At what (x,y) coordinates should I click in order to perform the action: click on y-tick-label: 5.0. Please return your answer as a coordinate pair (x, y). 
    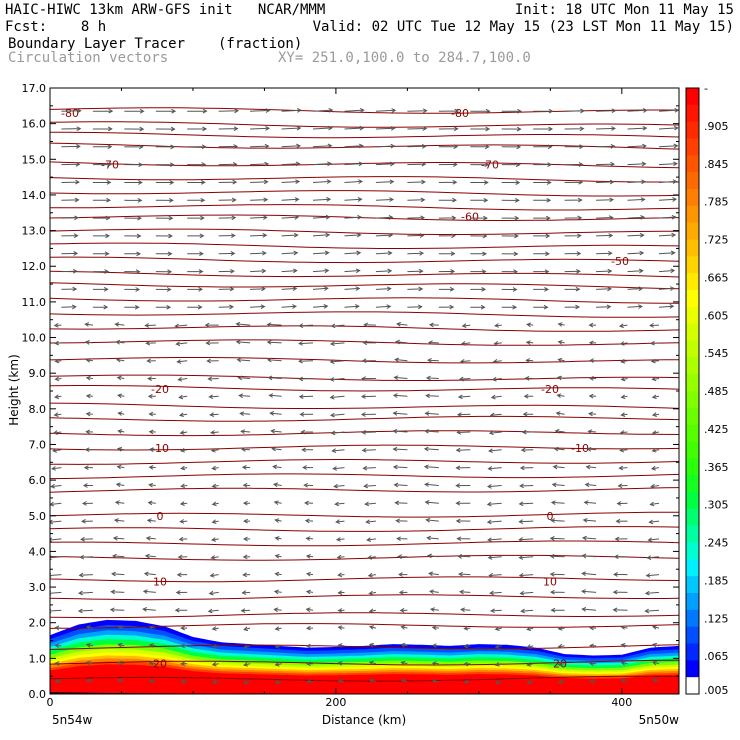
    Looking at the image, I should click on (38, 516).